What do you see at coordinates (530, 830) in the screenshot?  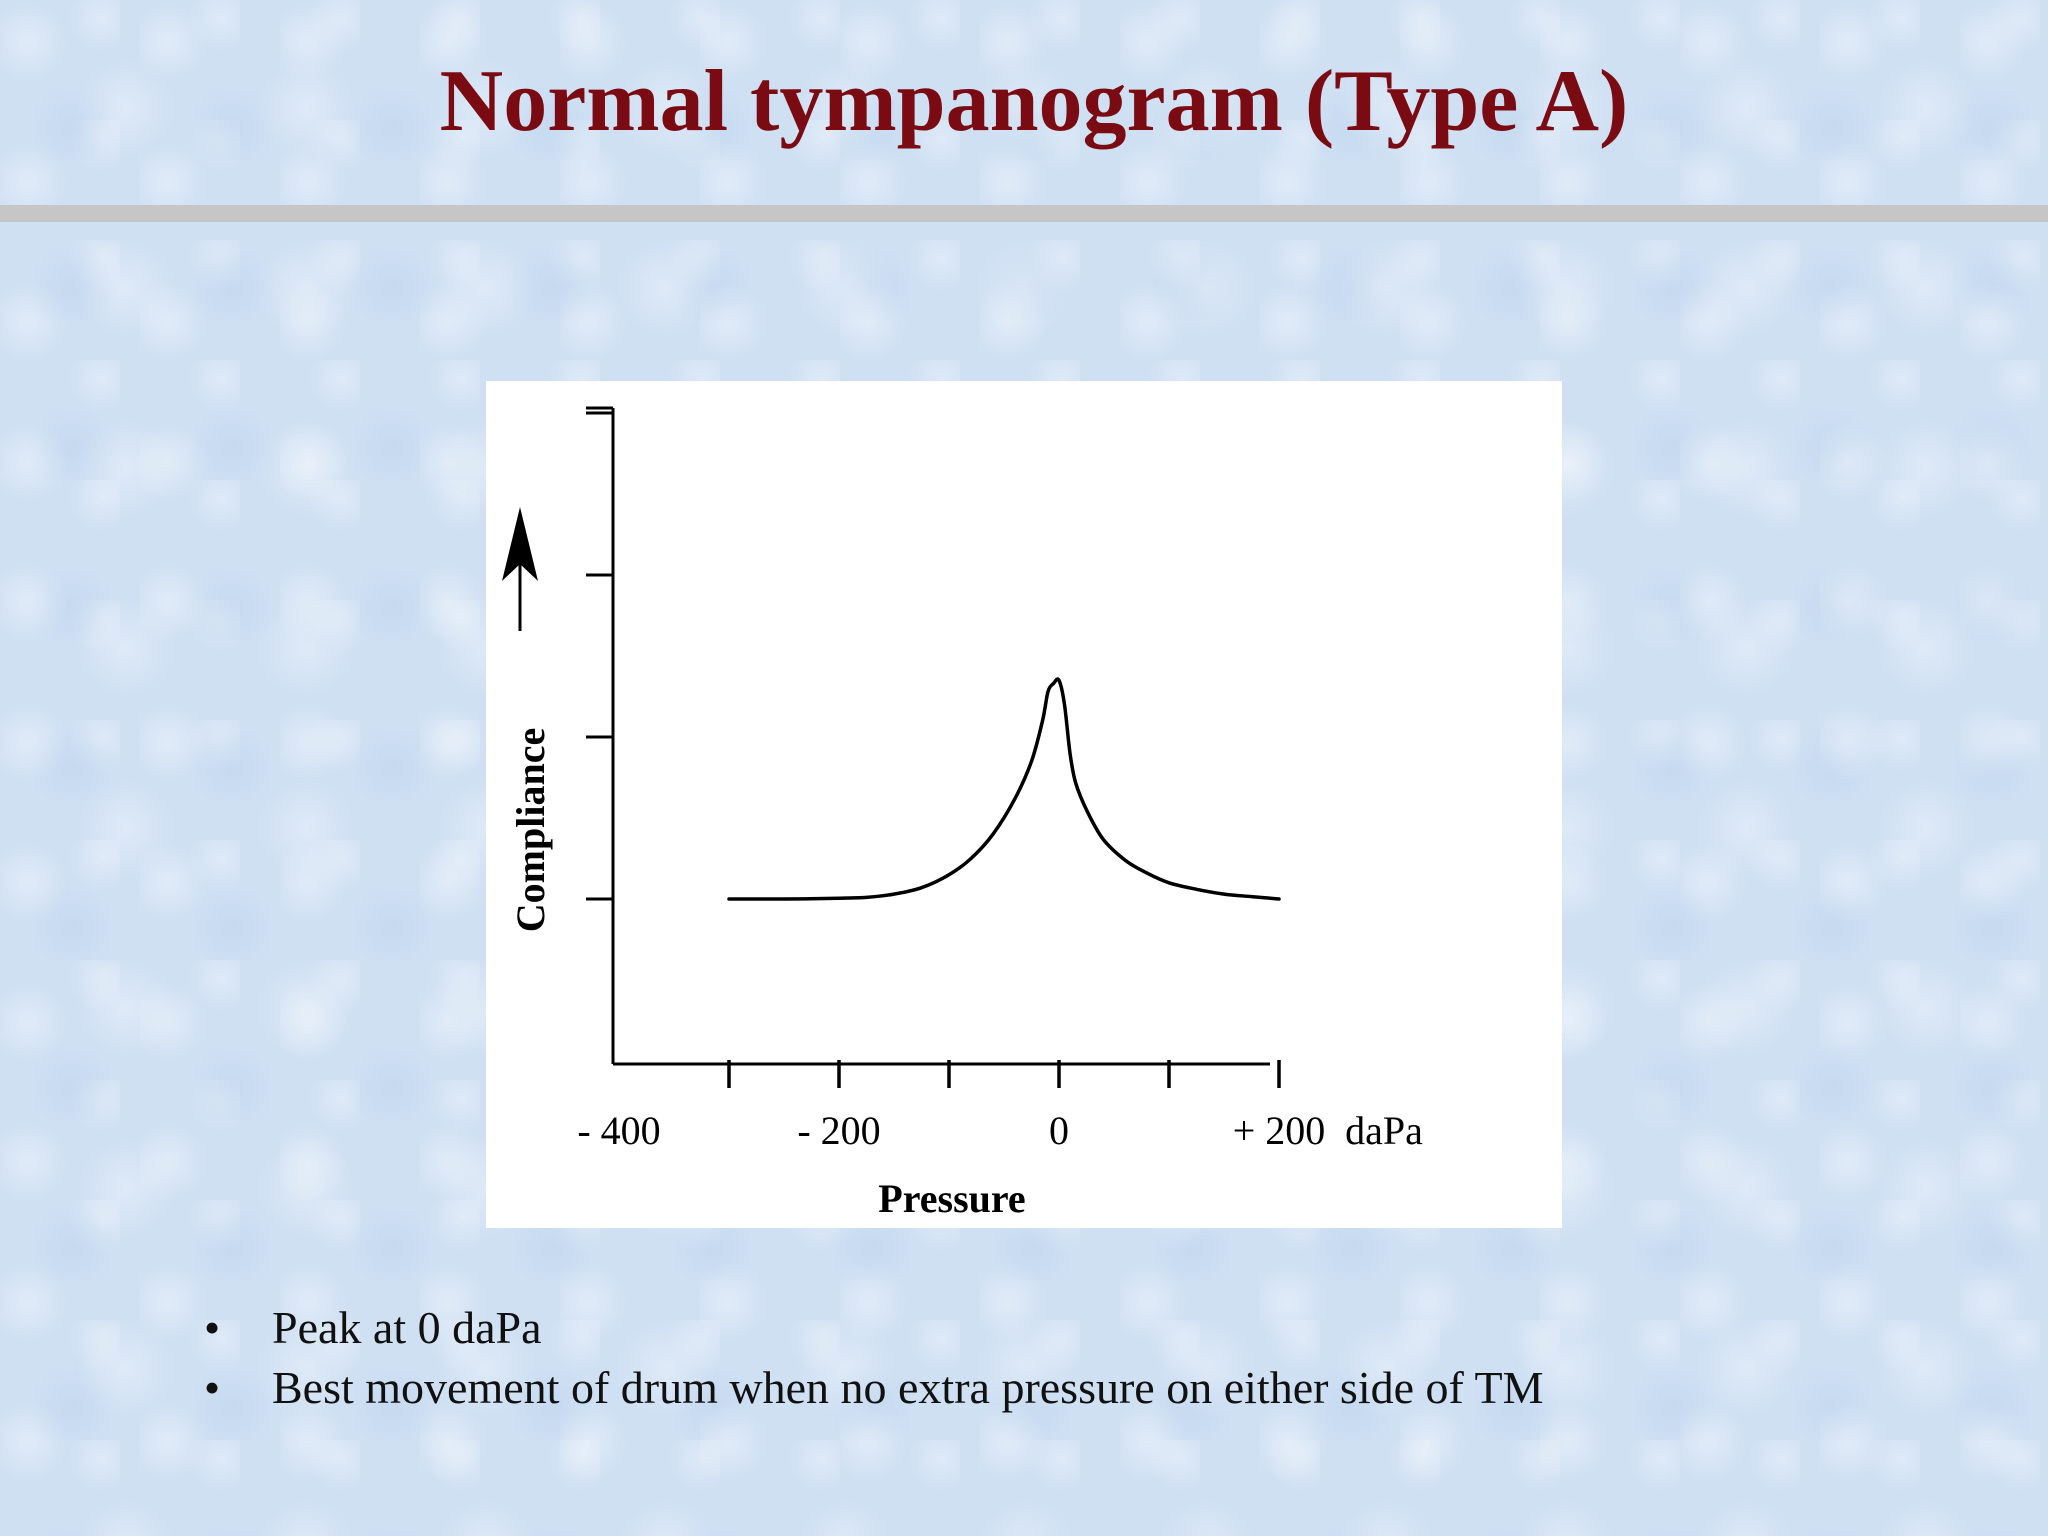 I see `y-axis-label: Compliance` at bounding box center [530, 830].